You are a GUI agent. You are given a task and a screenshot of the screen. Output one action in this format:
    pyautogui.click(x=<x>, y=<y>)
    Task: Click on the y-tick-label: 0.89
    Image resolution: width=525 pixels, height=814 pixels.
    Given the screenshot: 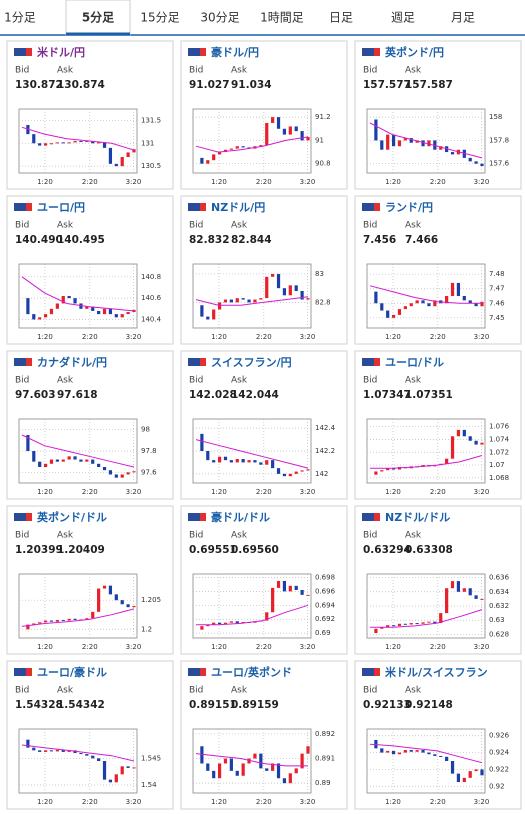 What is the action you would take?
    pyautogui.click(x=323, y=783)
    